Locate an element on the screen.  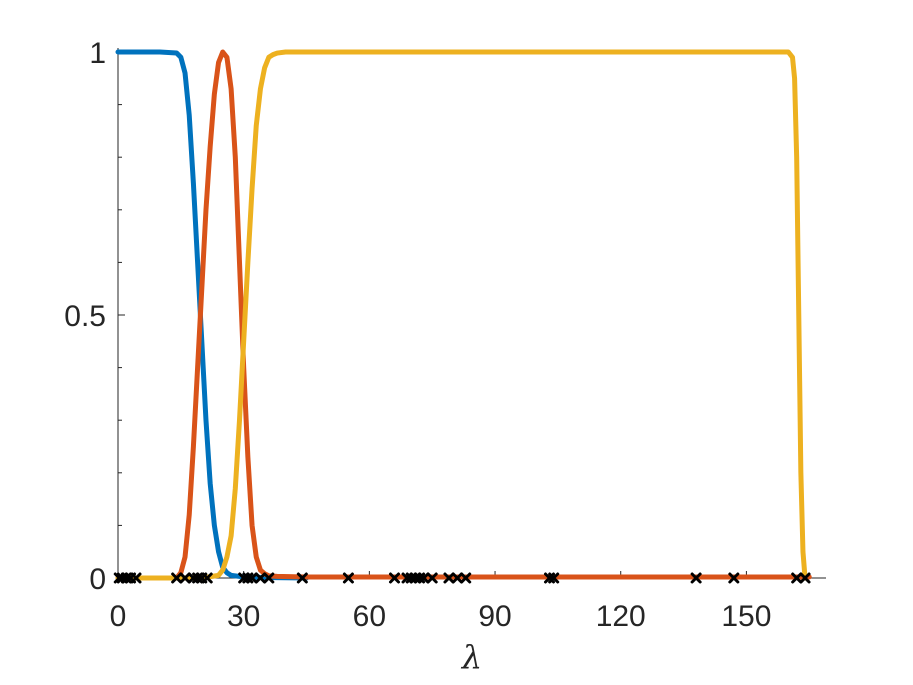
x-tick-label: 30 is located at coordinates (243, 616).